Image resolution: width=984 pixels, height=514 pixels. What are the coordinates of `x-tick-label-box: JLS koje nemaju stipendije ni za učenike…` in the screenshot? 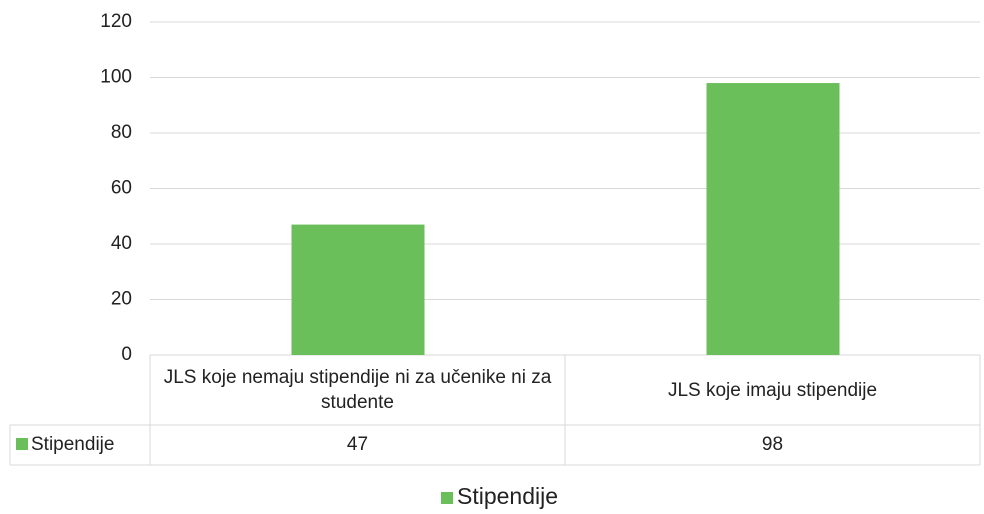 It's located at (357, 390).